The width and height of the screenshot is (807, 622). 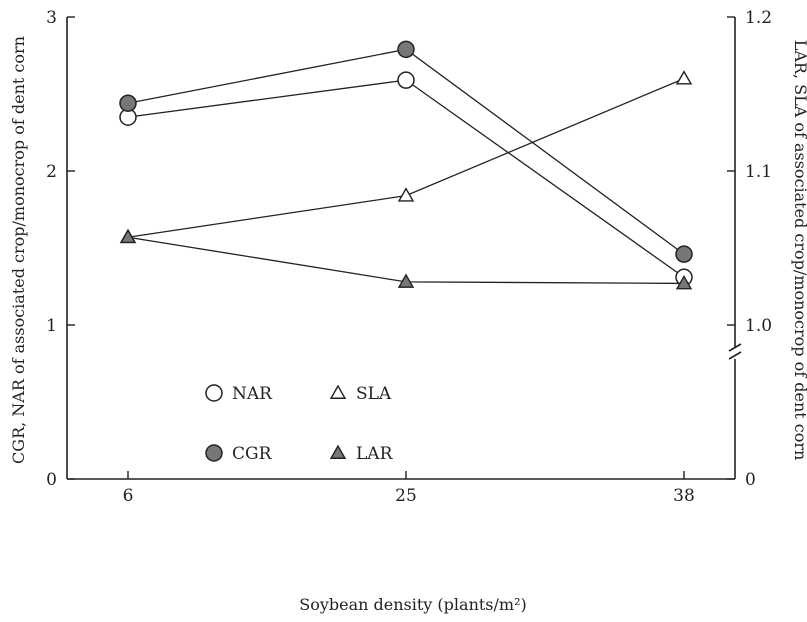 I want to click on y-left-tick-label: 2, so click(x=51, y=172).